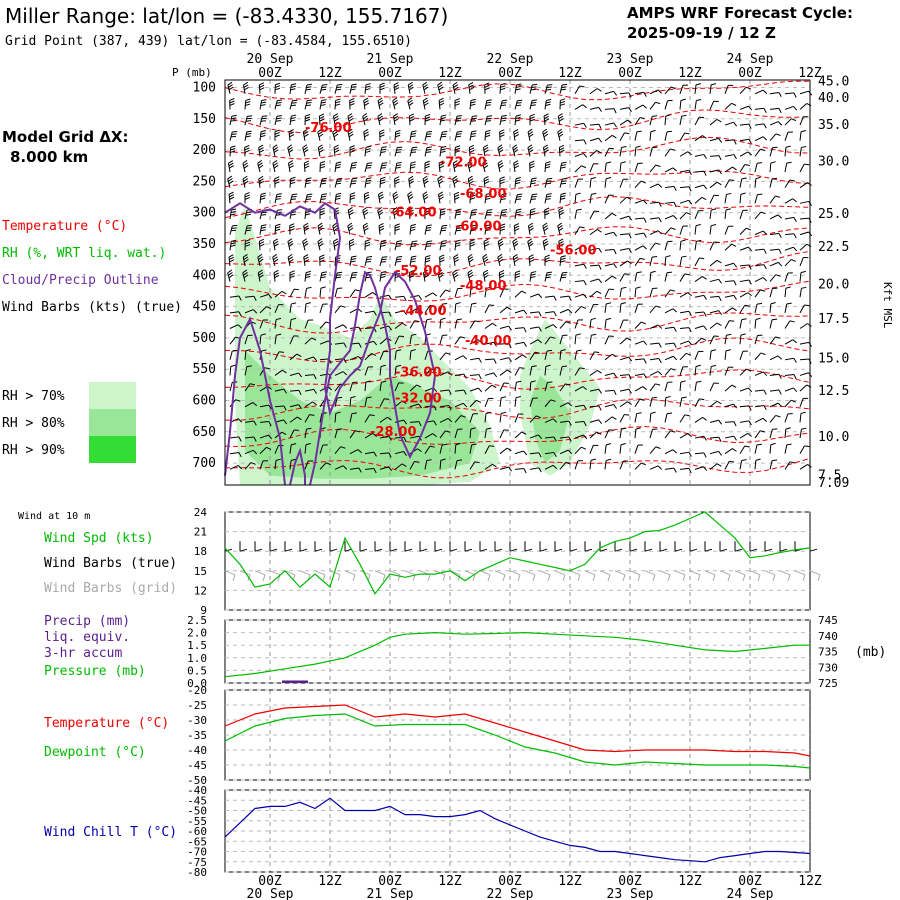 The image size is (900, 900). I want to click on pressure-tick-label: 550, so click(204, 369).